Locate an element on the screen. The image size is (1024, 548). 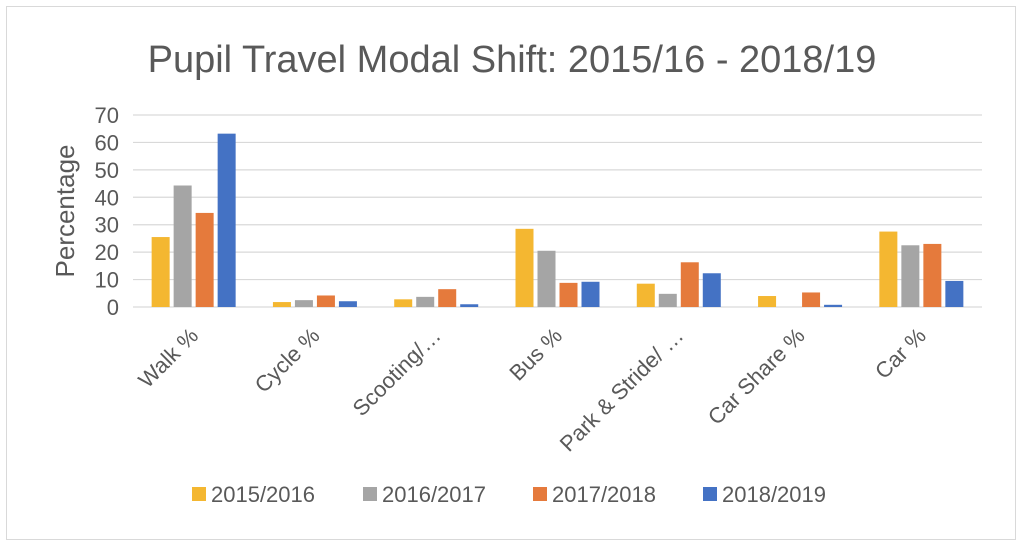
y-tick-label: 50 is located at coordinates (107, 170).